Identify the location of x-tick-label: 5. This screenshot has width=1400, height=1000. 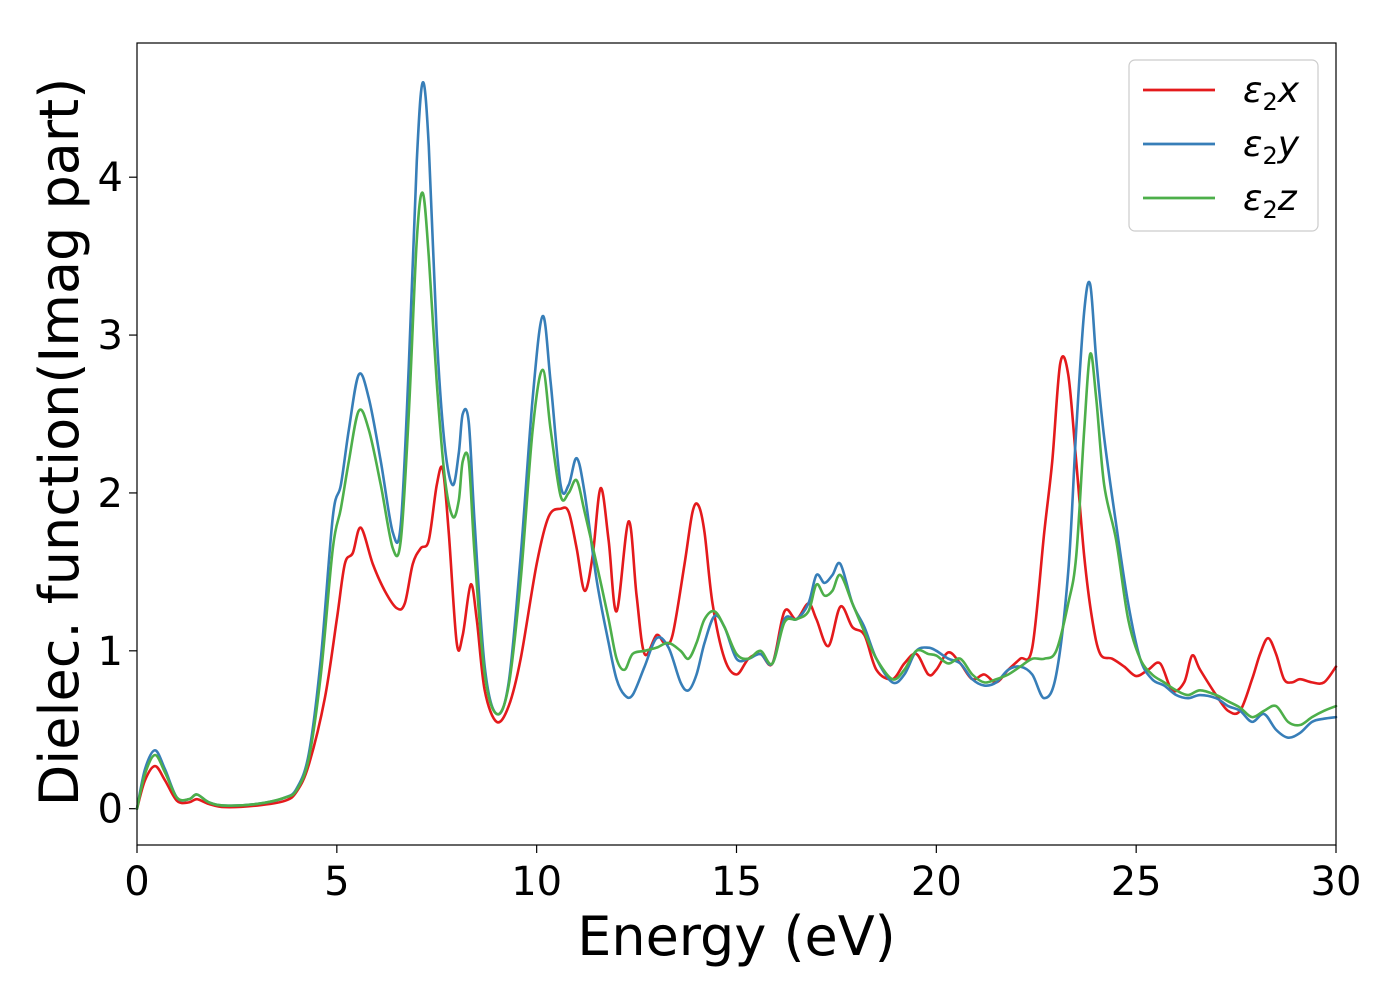
(336, 882).